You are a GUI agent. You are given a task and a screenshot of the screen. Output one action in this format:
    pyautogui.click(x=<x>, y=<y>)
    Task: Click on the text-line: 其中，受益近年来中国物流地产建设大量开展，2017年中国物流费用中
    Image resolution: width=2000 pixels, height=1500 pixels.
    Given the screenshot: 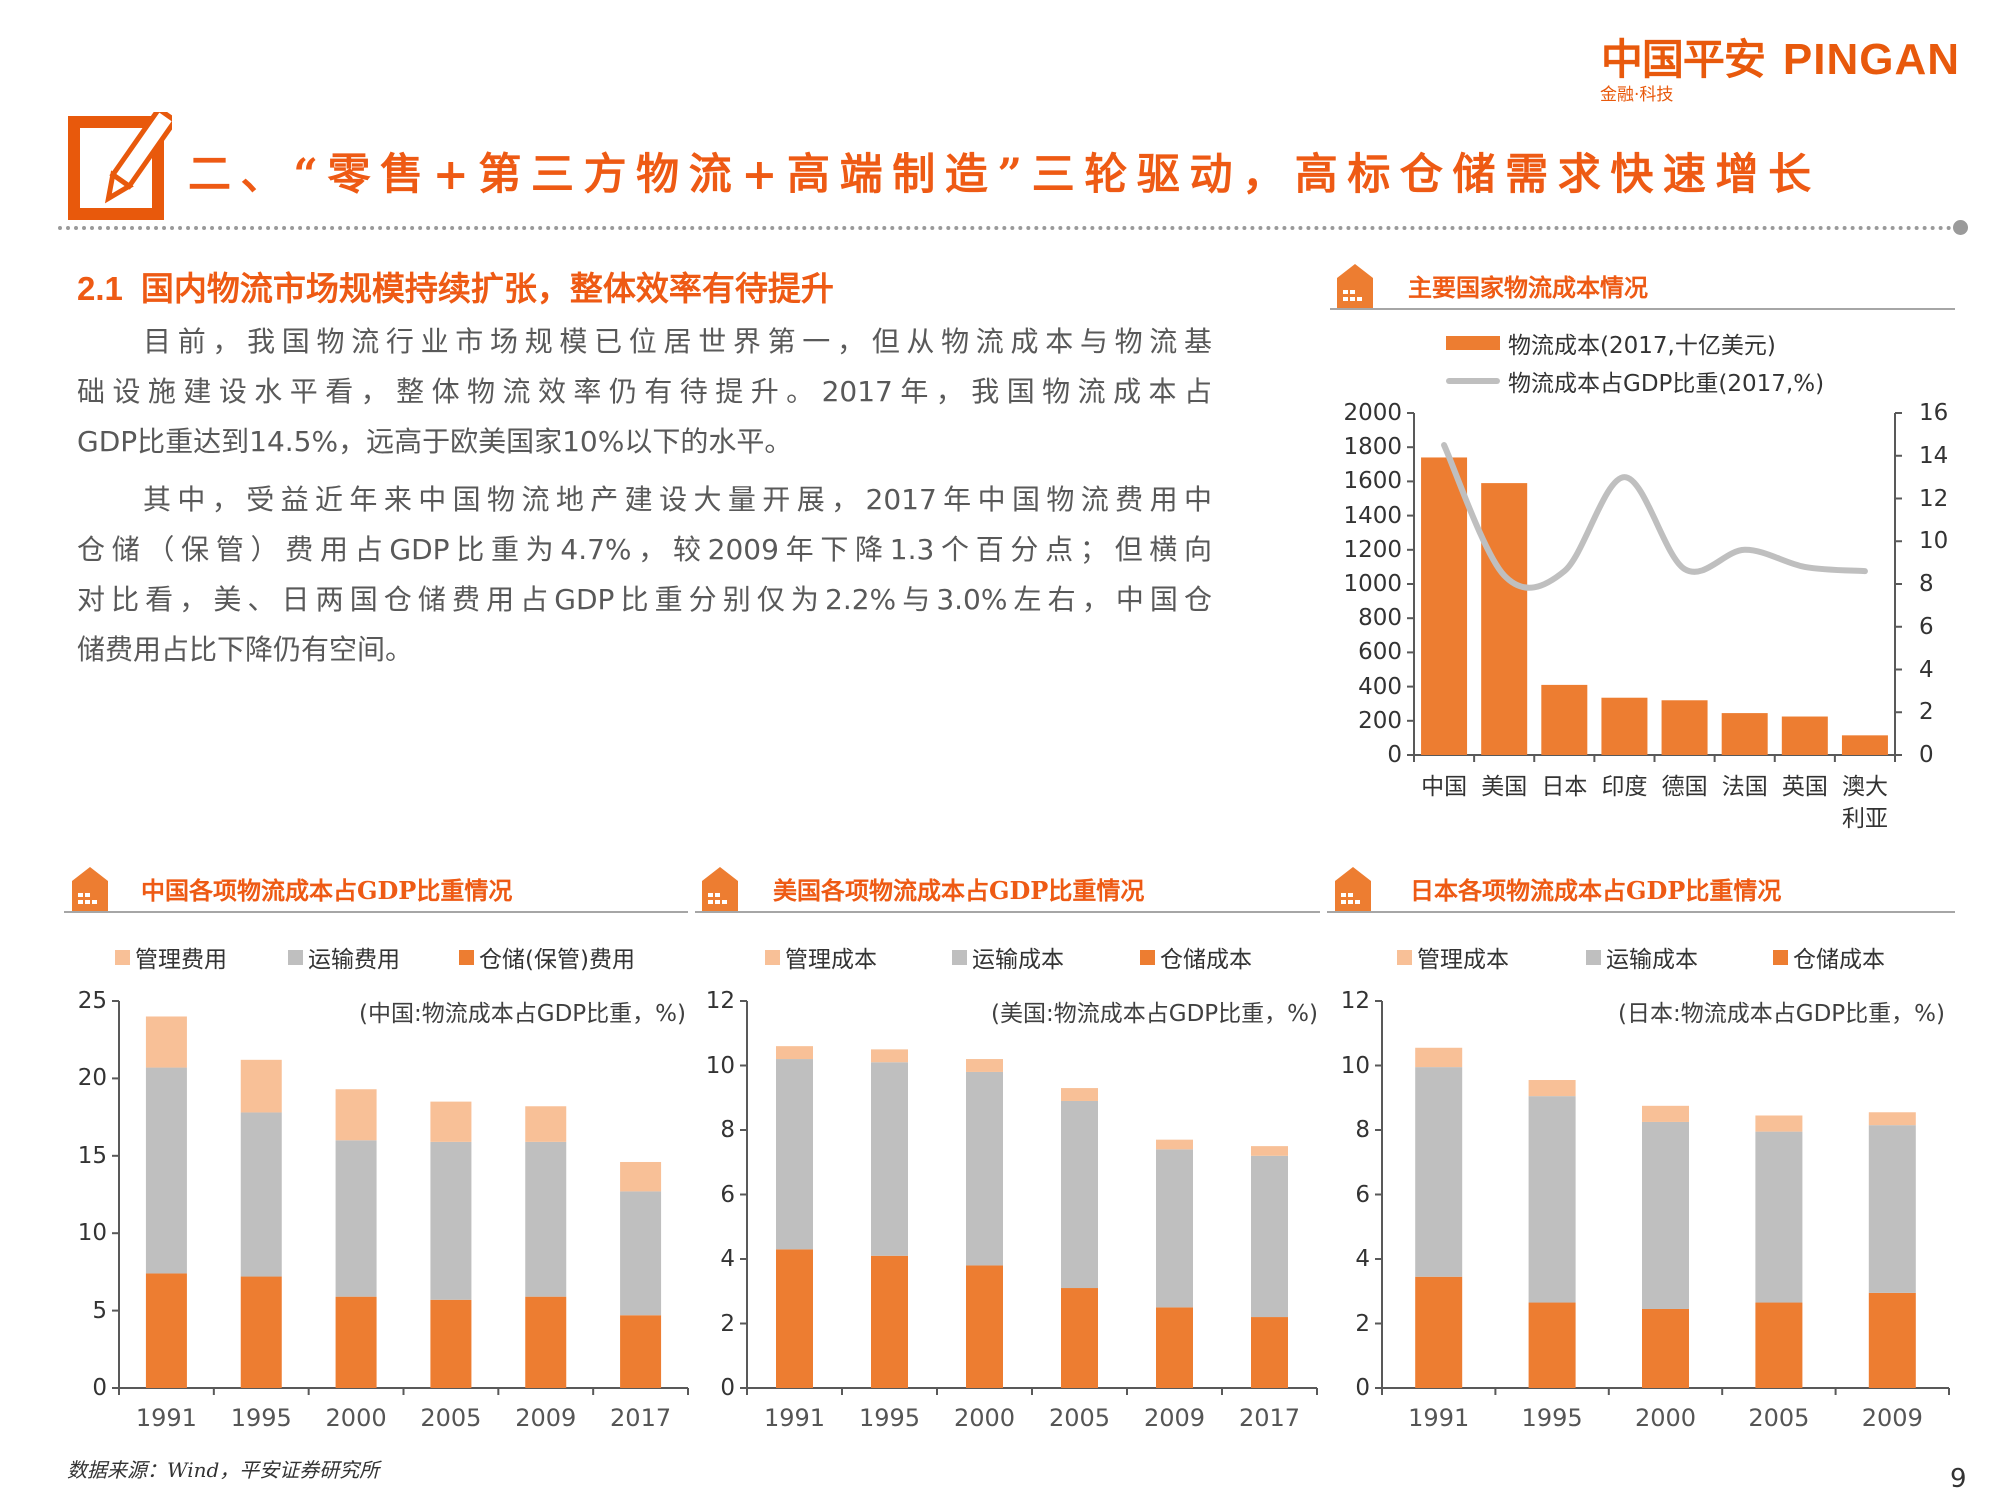 What is the action you would take?
    pyautogui.click(x=677, y=499)
    